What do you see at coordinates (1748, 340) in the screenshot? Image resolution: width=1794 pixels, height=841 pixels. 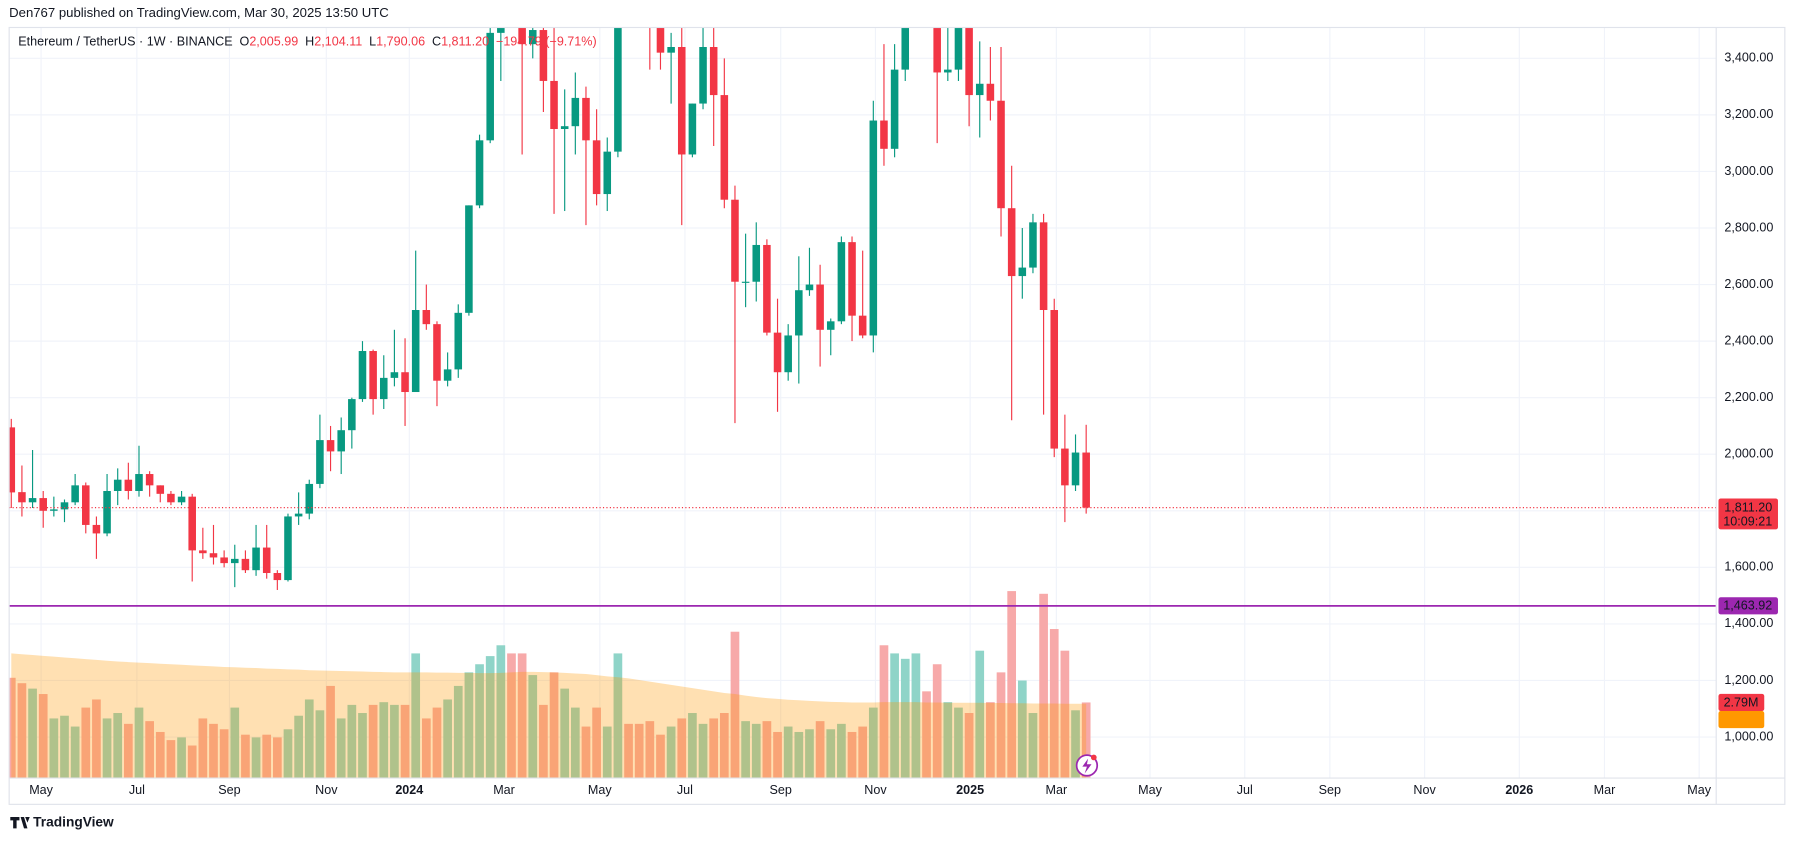 I see `y-tick-label: 2,400.00` at bounding box center [1748, 340].